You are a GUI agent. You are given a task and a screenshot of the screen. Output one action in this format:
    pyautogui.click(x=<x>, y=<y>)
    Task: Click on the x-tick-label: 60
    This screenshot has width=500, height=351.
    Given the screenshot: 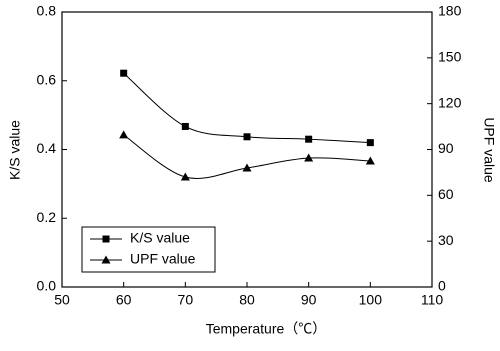 What is the action you would take?
    pyautogui.click(x=124, y=300)
    